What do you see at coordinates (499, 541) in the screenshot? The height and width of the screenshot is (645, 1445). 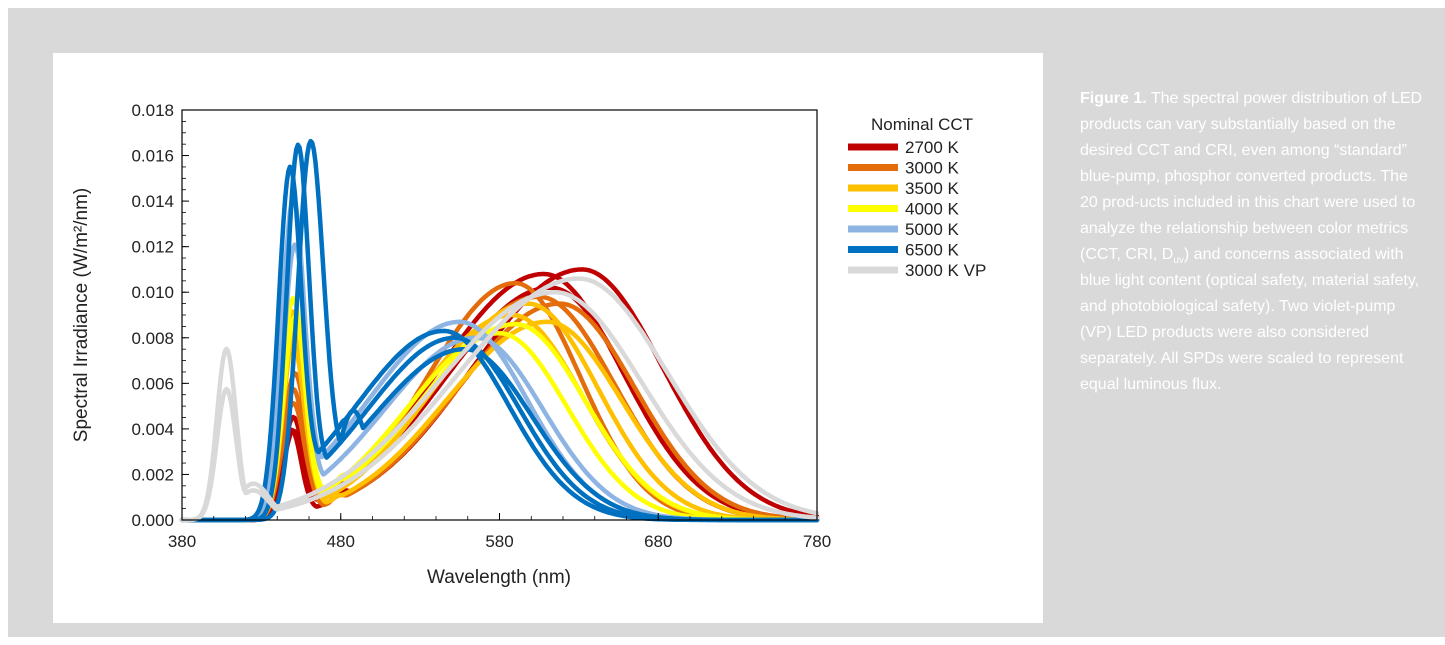 I see `x-tick-label: 580` at bounding box center [499, 541].